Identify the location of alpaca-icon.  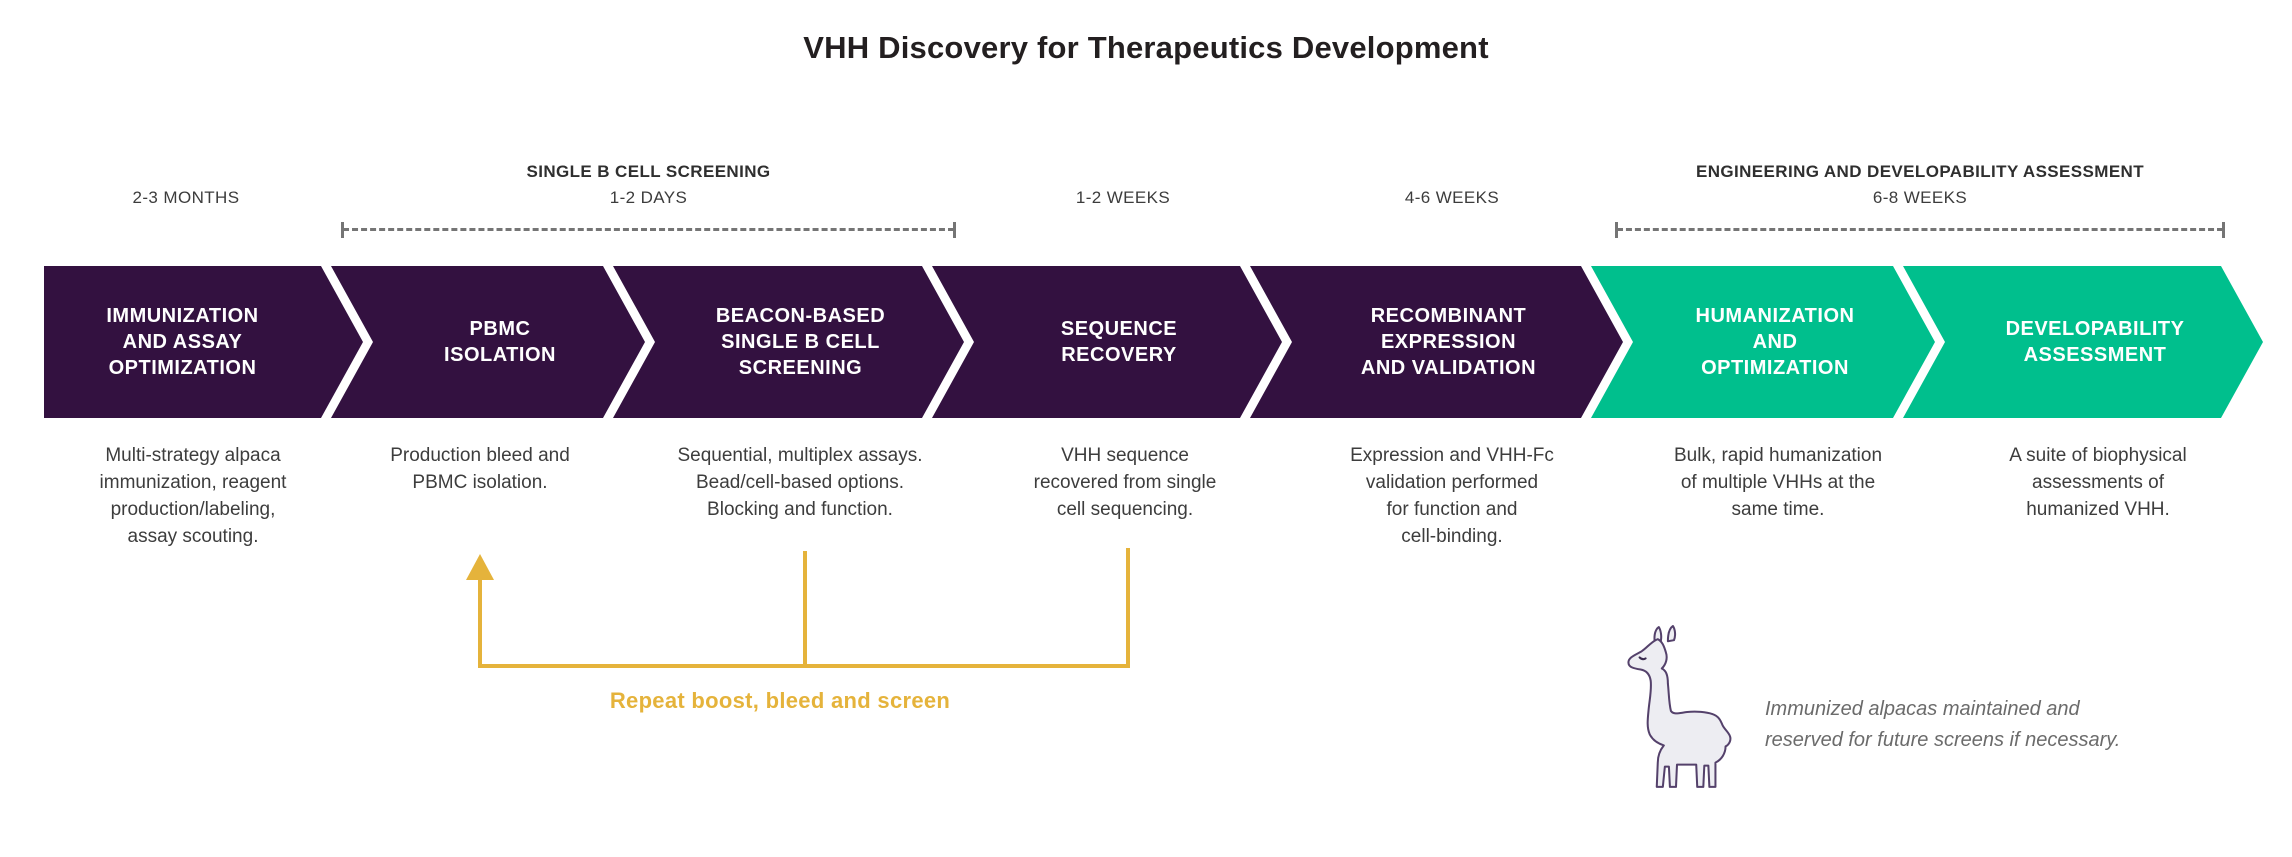
(1679, 706).